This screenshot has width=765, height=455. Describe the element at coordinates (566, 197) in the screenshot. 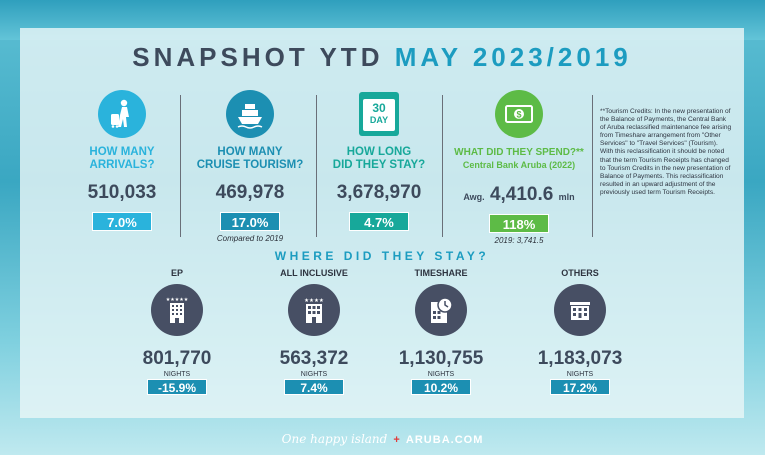

I see `spend-unit: mln` at that location.